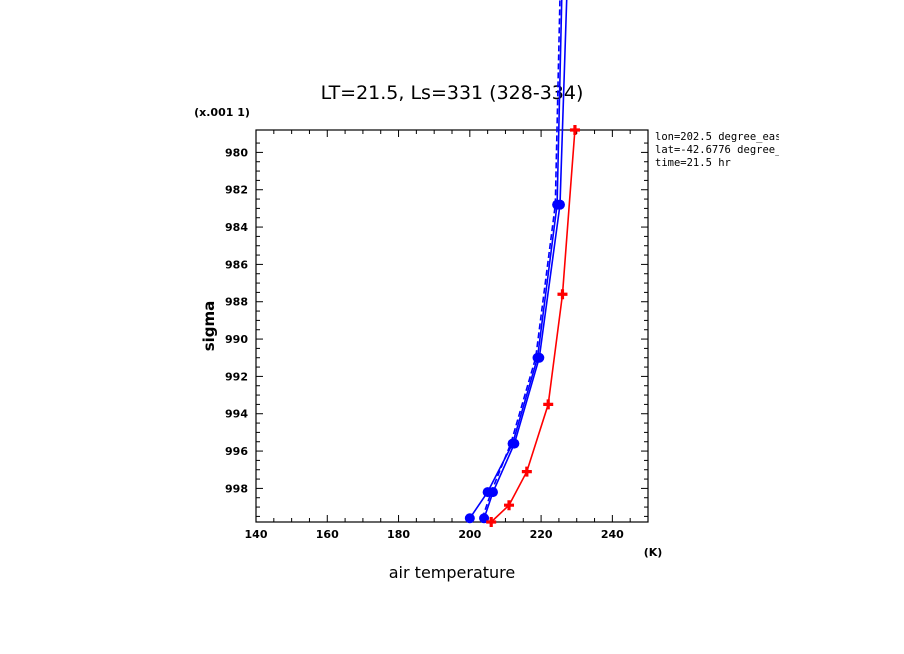  I want to click on y-tick-label: 998, so click(236, 488).